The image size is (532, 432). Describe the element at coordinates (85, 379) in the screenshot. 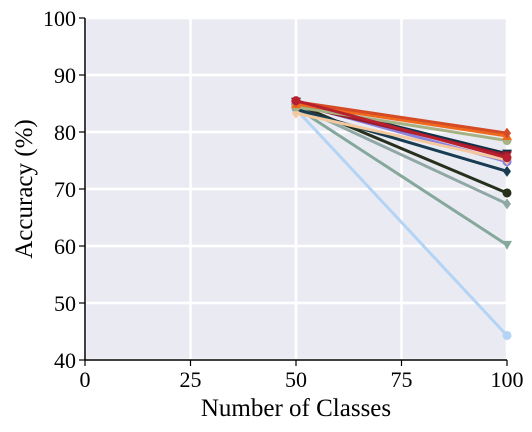

I see `x-tick-label: 0` at that location.